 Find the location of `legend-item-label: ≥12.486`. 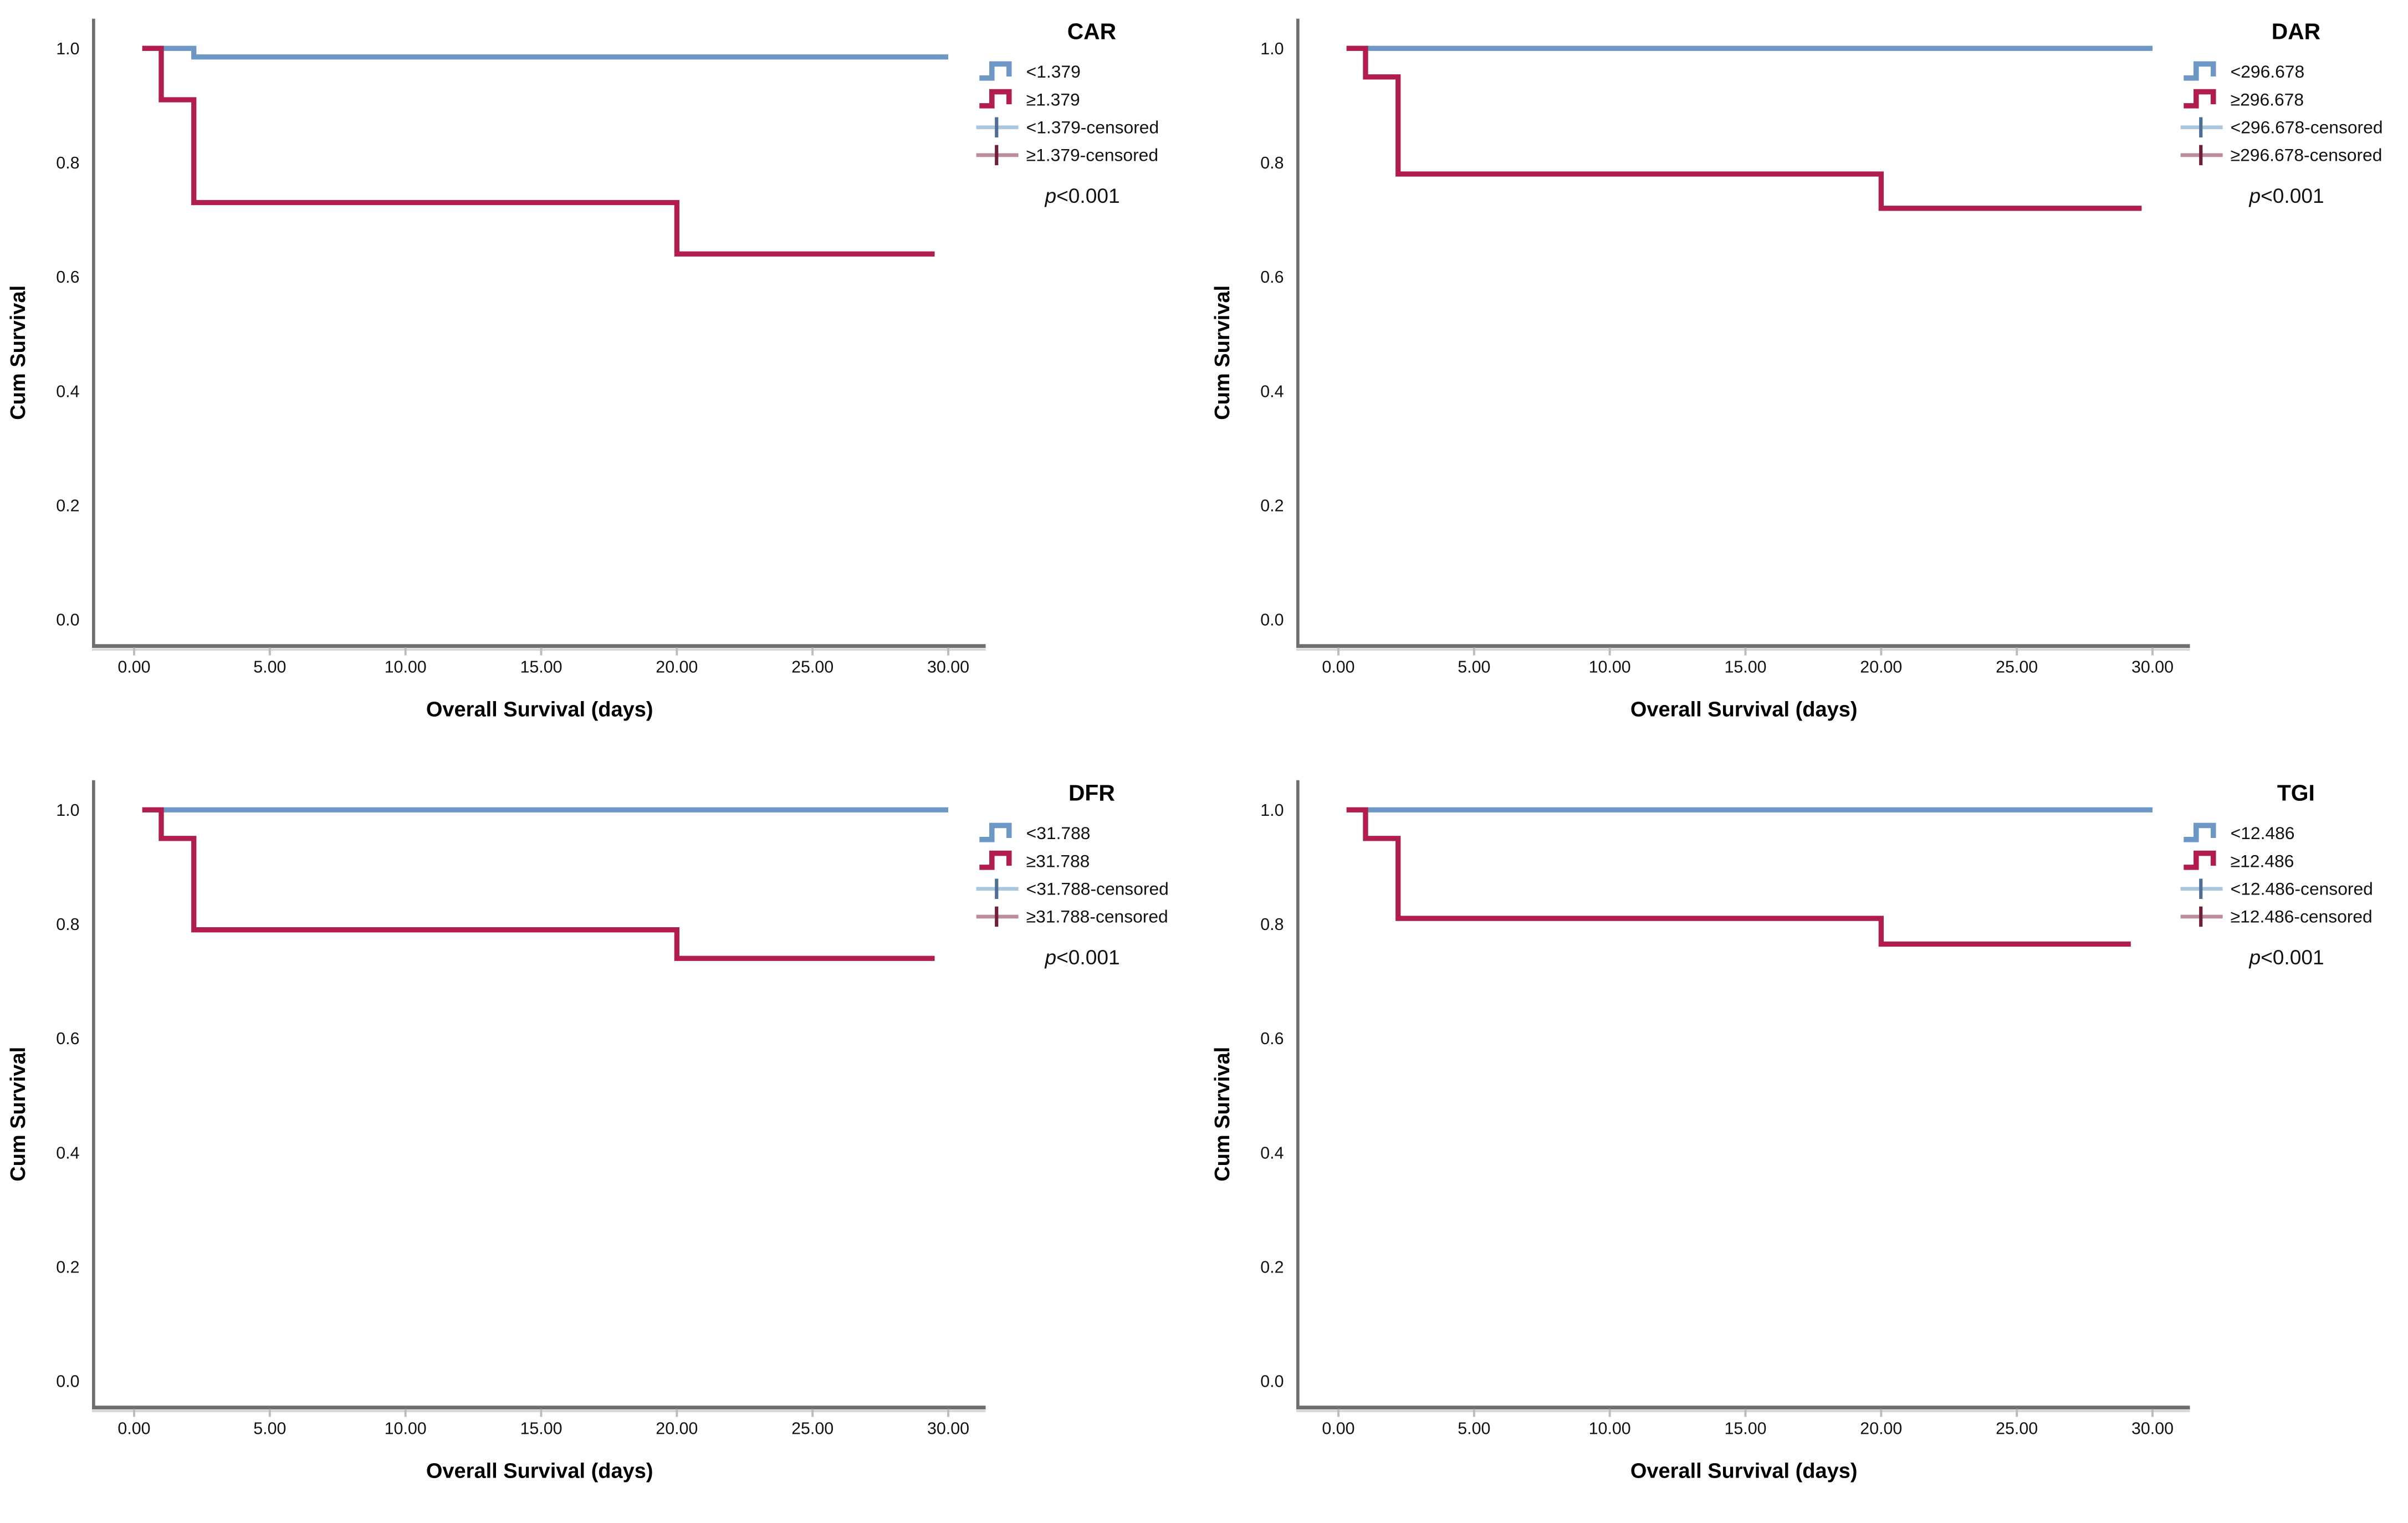

legend-item-label: ≥12.486 is located at coordinates (2262, 861).